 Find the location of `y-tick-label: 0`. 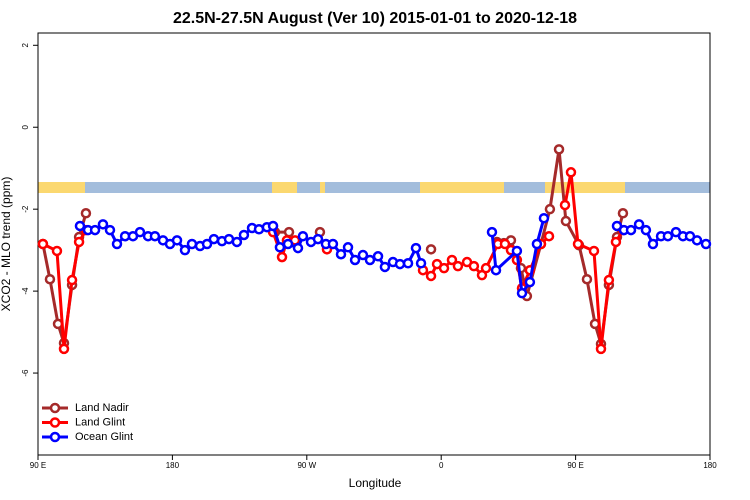

y-tick-label: 0 is located at coordinates (25, 126).